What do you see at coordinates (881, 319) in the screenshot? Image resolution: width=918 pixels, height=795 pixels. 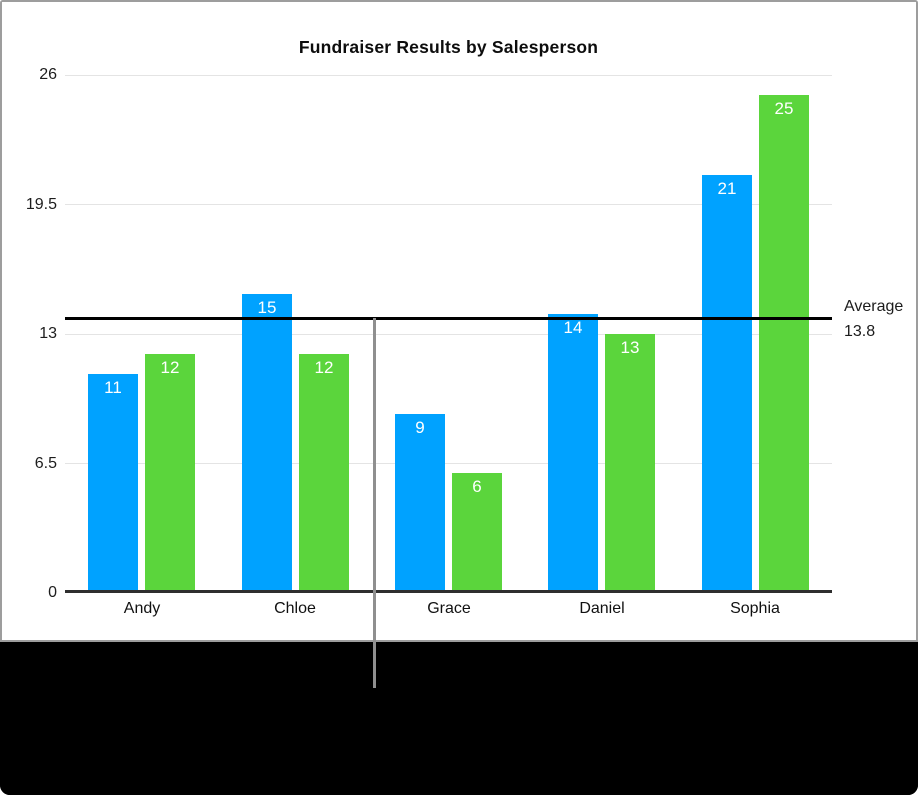 I see `average-reference-label: Average 13.8` at bounding box center [881, 319].